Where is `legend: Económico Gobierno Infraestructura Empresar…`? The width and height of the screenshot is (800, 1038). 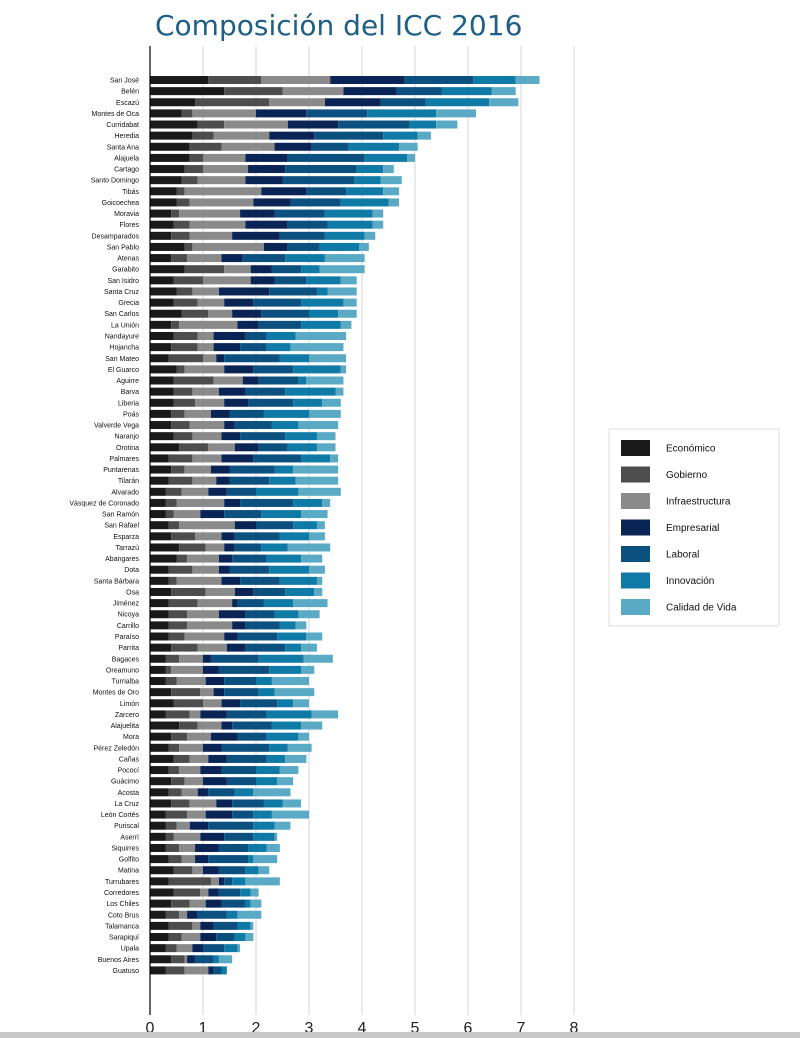
legend: Económico Gobierno Infraestructura Empresar… is located at coordinates (694, 527).